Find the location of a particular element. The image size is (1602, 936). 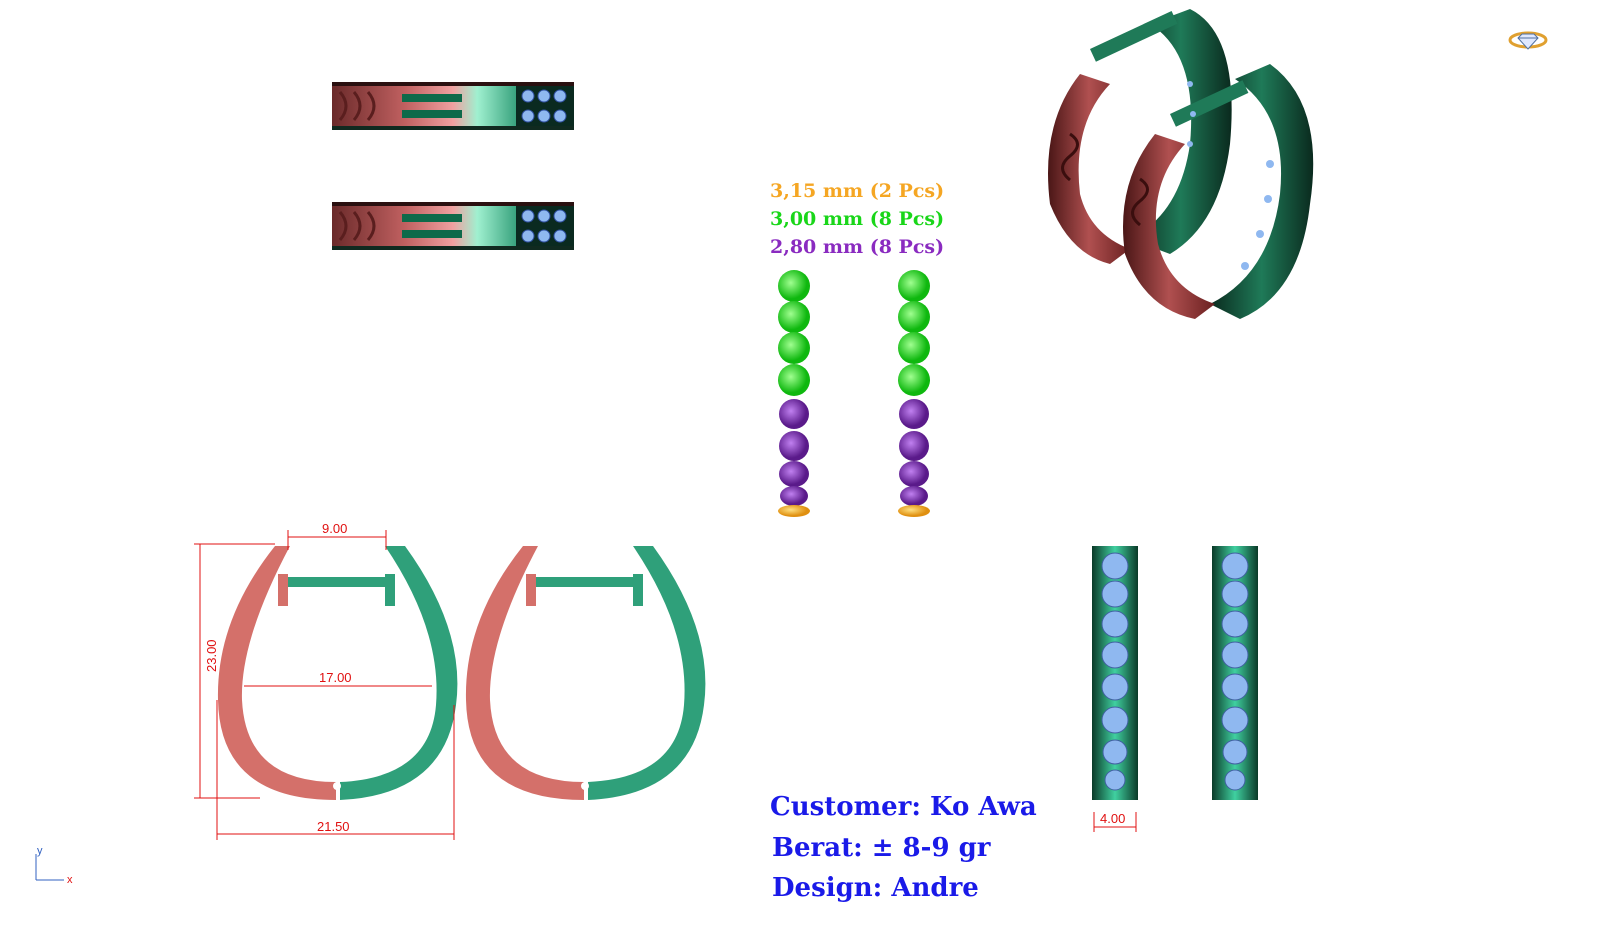

customer-label: Customer: Ko Awa is located at coordinates (903, 807).